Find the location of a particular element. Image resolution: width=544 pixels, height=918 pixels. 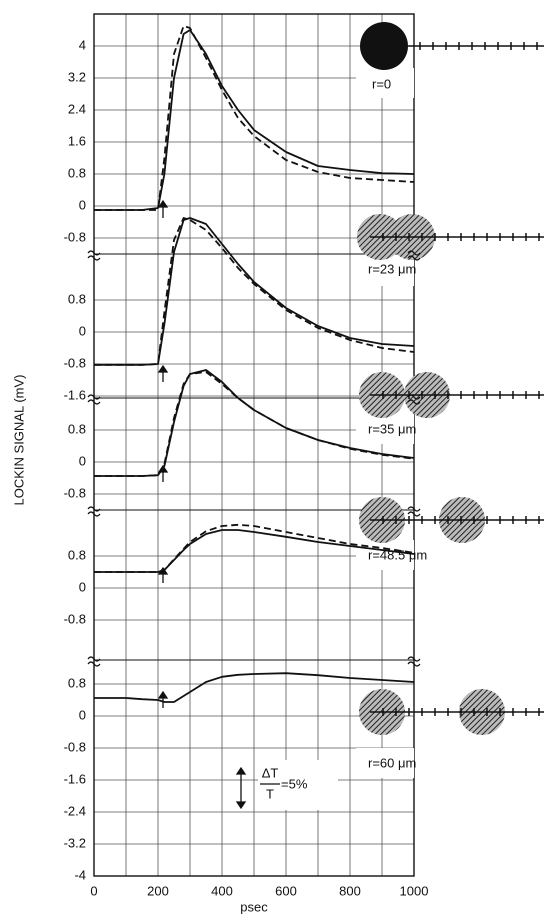

y-tick-label: 2.4 is located at coordinates (77, 108).